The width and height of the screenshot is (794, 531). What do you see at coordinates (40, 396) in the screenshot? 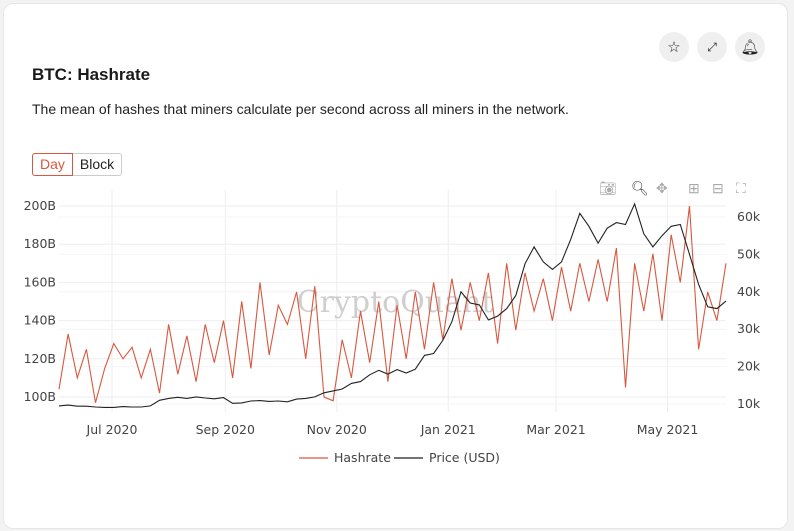
I see `y-left-tick-label: 100B` at bounding box center [40, 396].